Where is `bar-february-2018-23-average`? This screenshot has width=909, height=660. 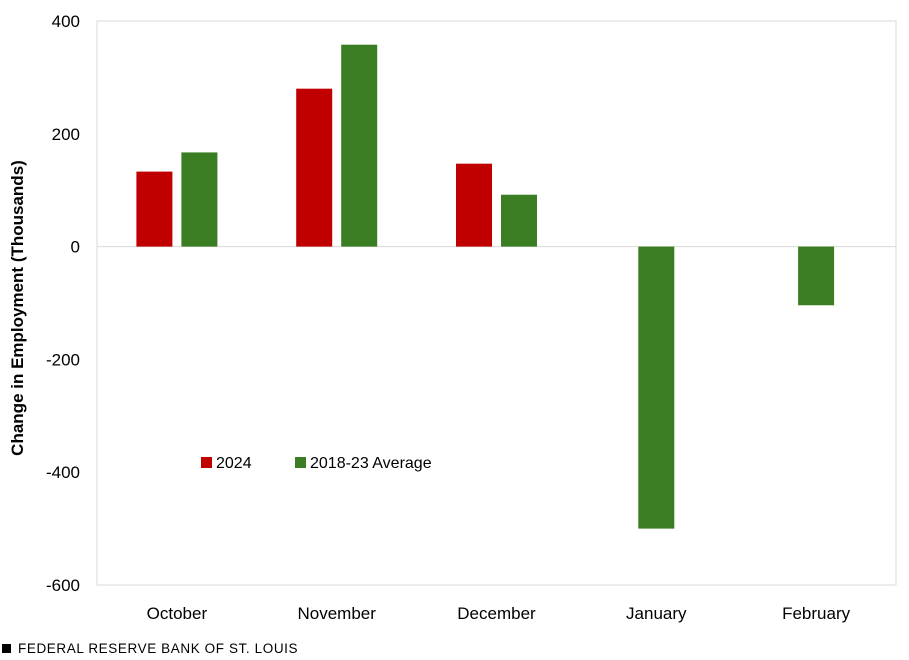 bar-february-2018-23-average is located at coordinates (816, 276).